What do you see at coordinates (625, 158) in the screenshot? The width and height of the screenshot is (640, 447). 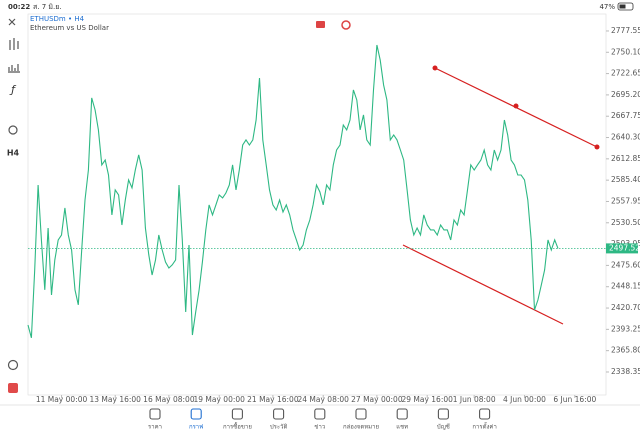 I see `y-tick-label: 2612.85` at bounding box center [625, 158].